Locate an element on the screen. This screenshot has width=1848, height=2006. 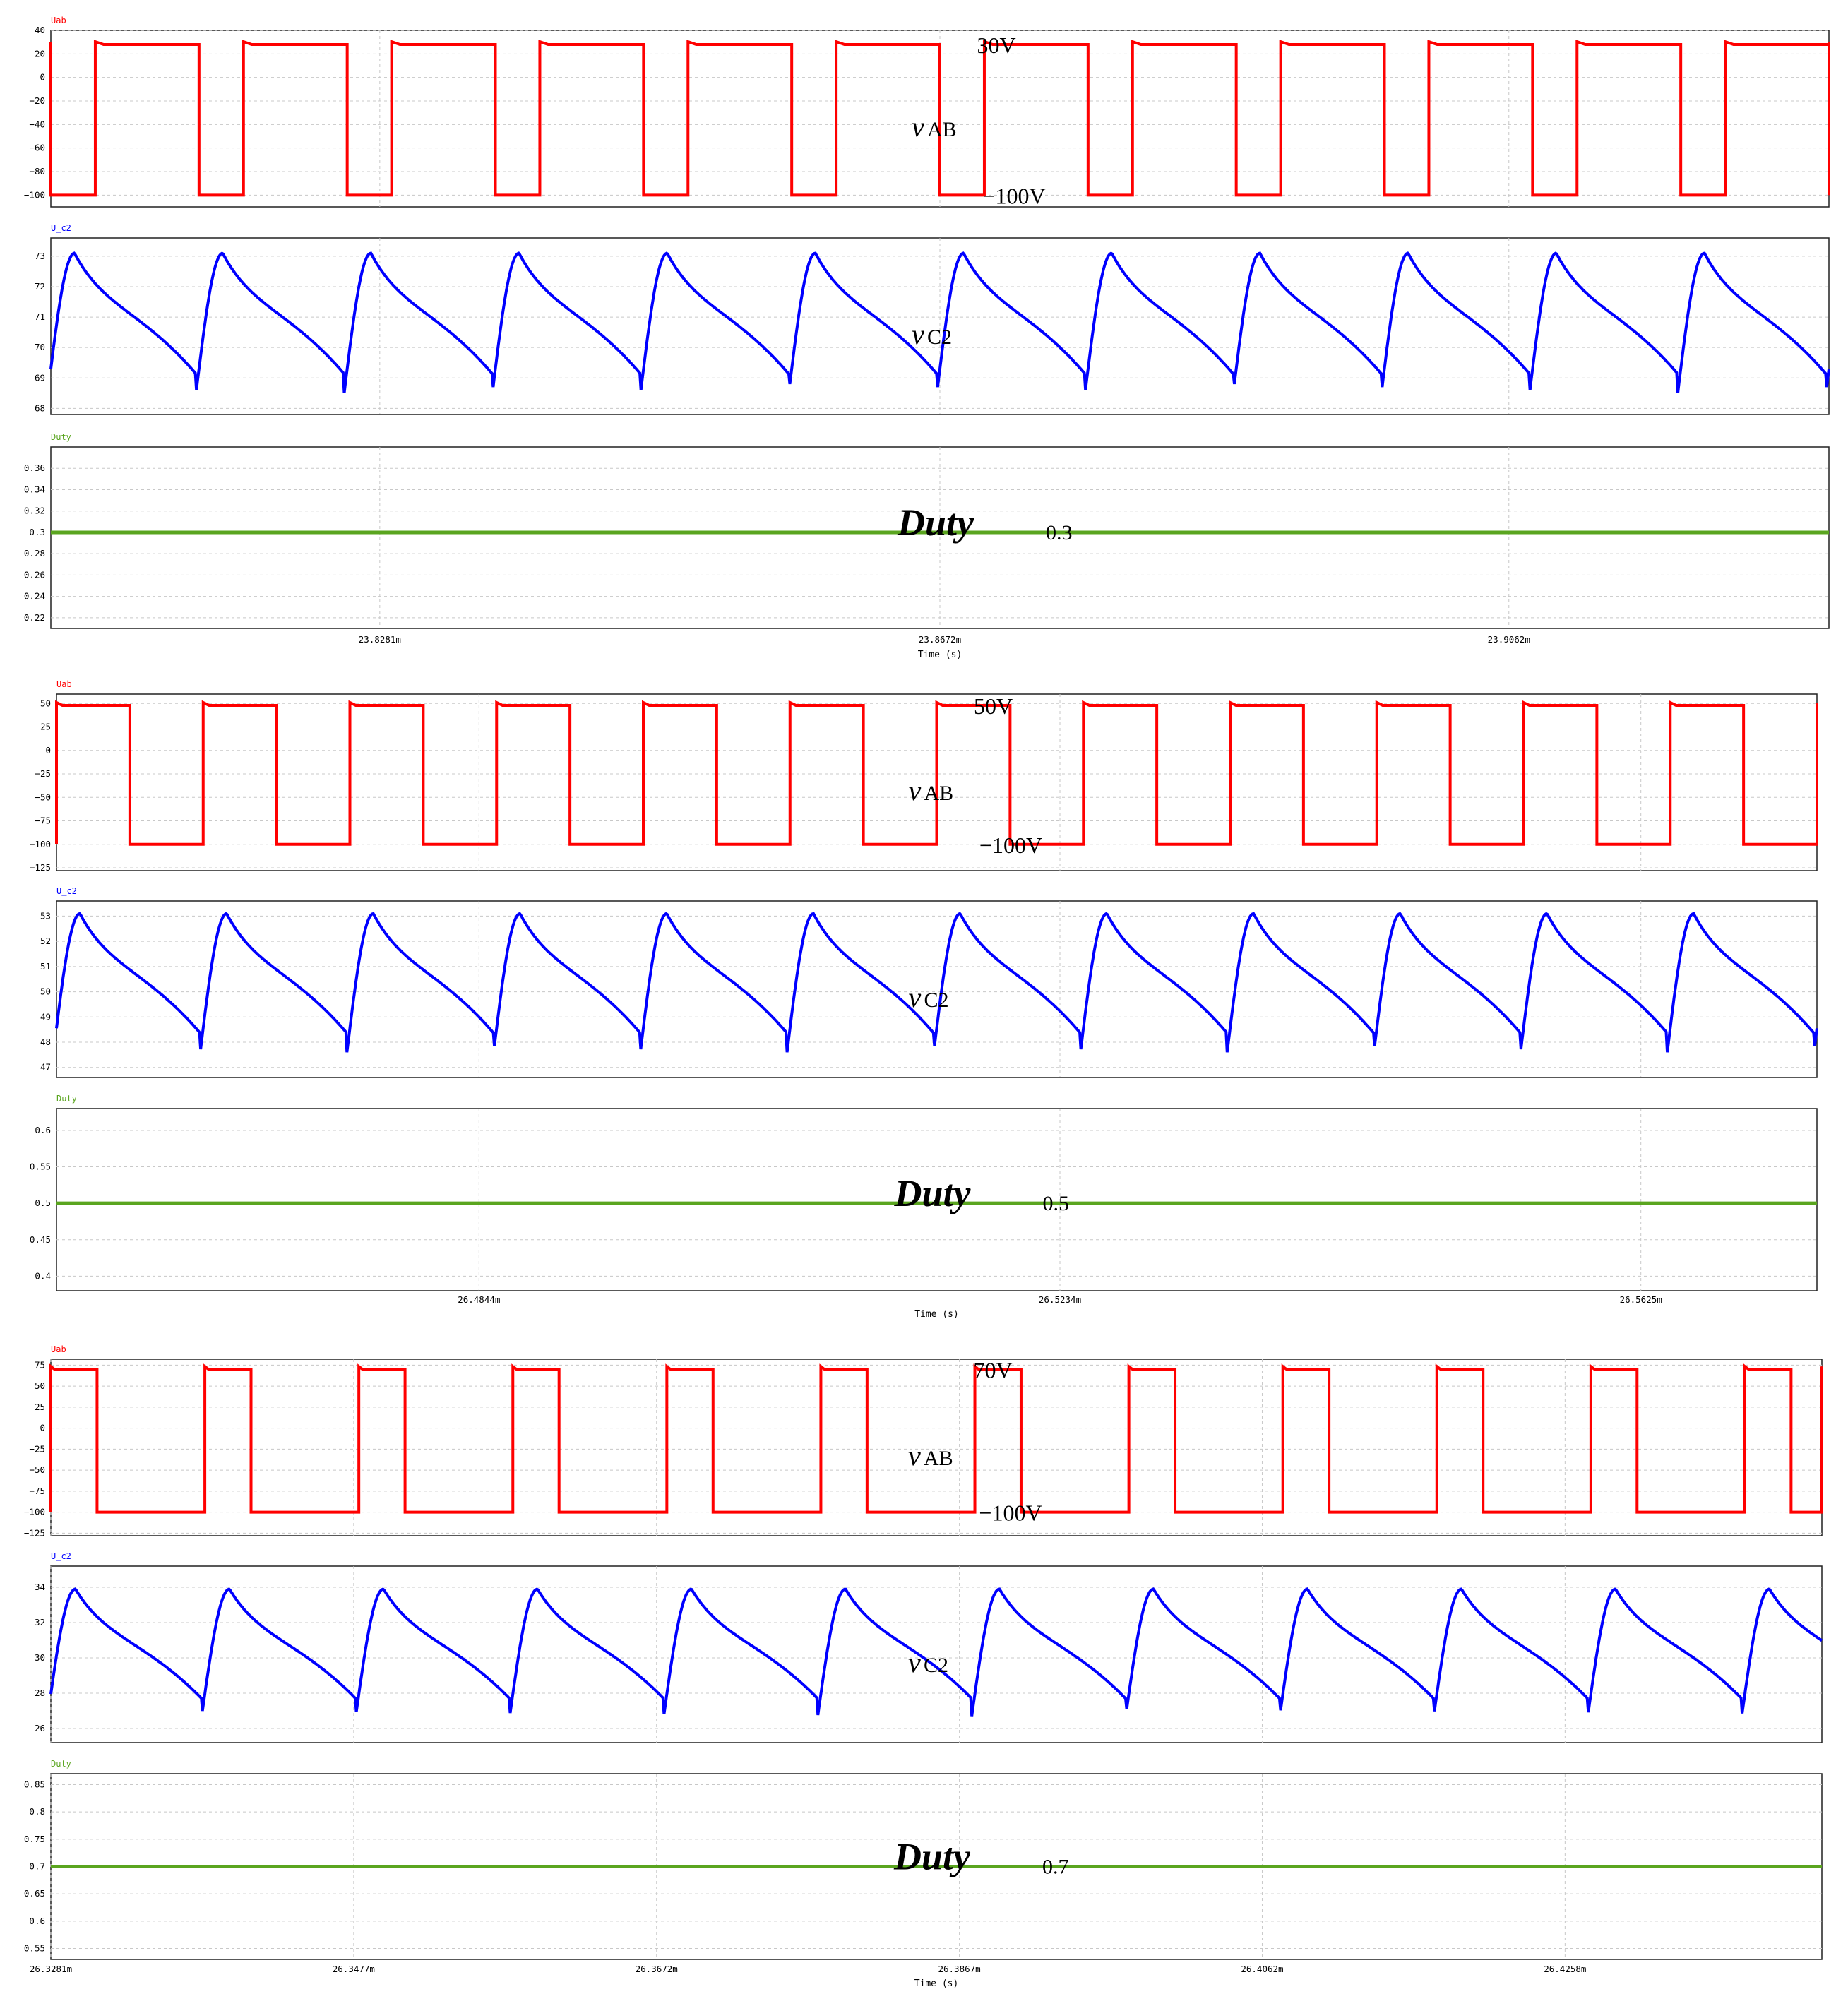
y-tick-label: 49 is located at coordinates (45, 1016).